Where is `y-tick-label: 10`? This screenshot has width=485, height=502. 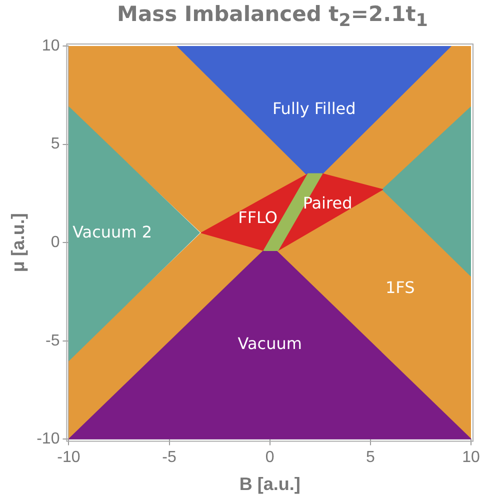 y-tick-label: 10 is located at coordinates (51, 45).